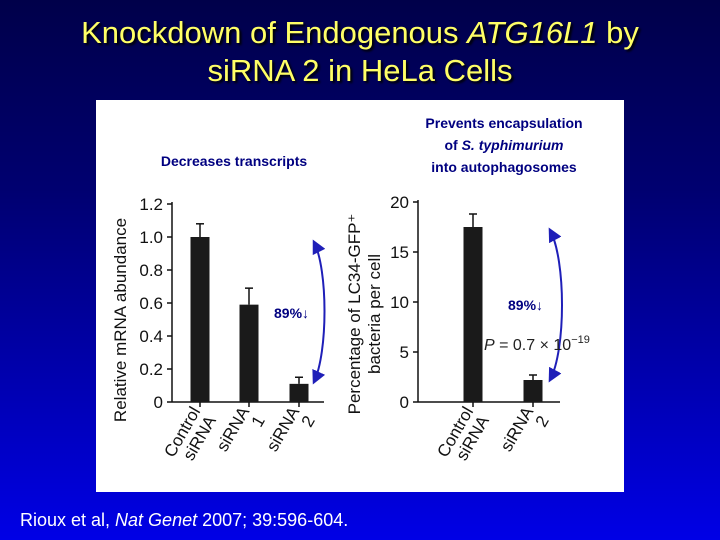 The image size is (720, 540). What do you see at coordinates (151, 303) in the screenshot?
I see `y-tick-label: 0.6` at bounding box center [151, 303].